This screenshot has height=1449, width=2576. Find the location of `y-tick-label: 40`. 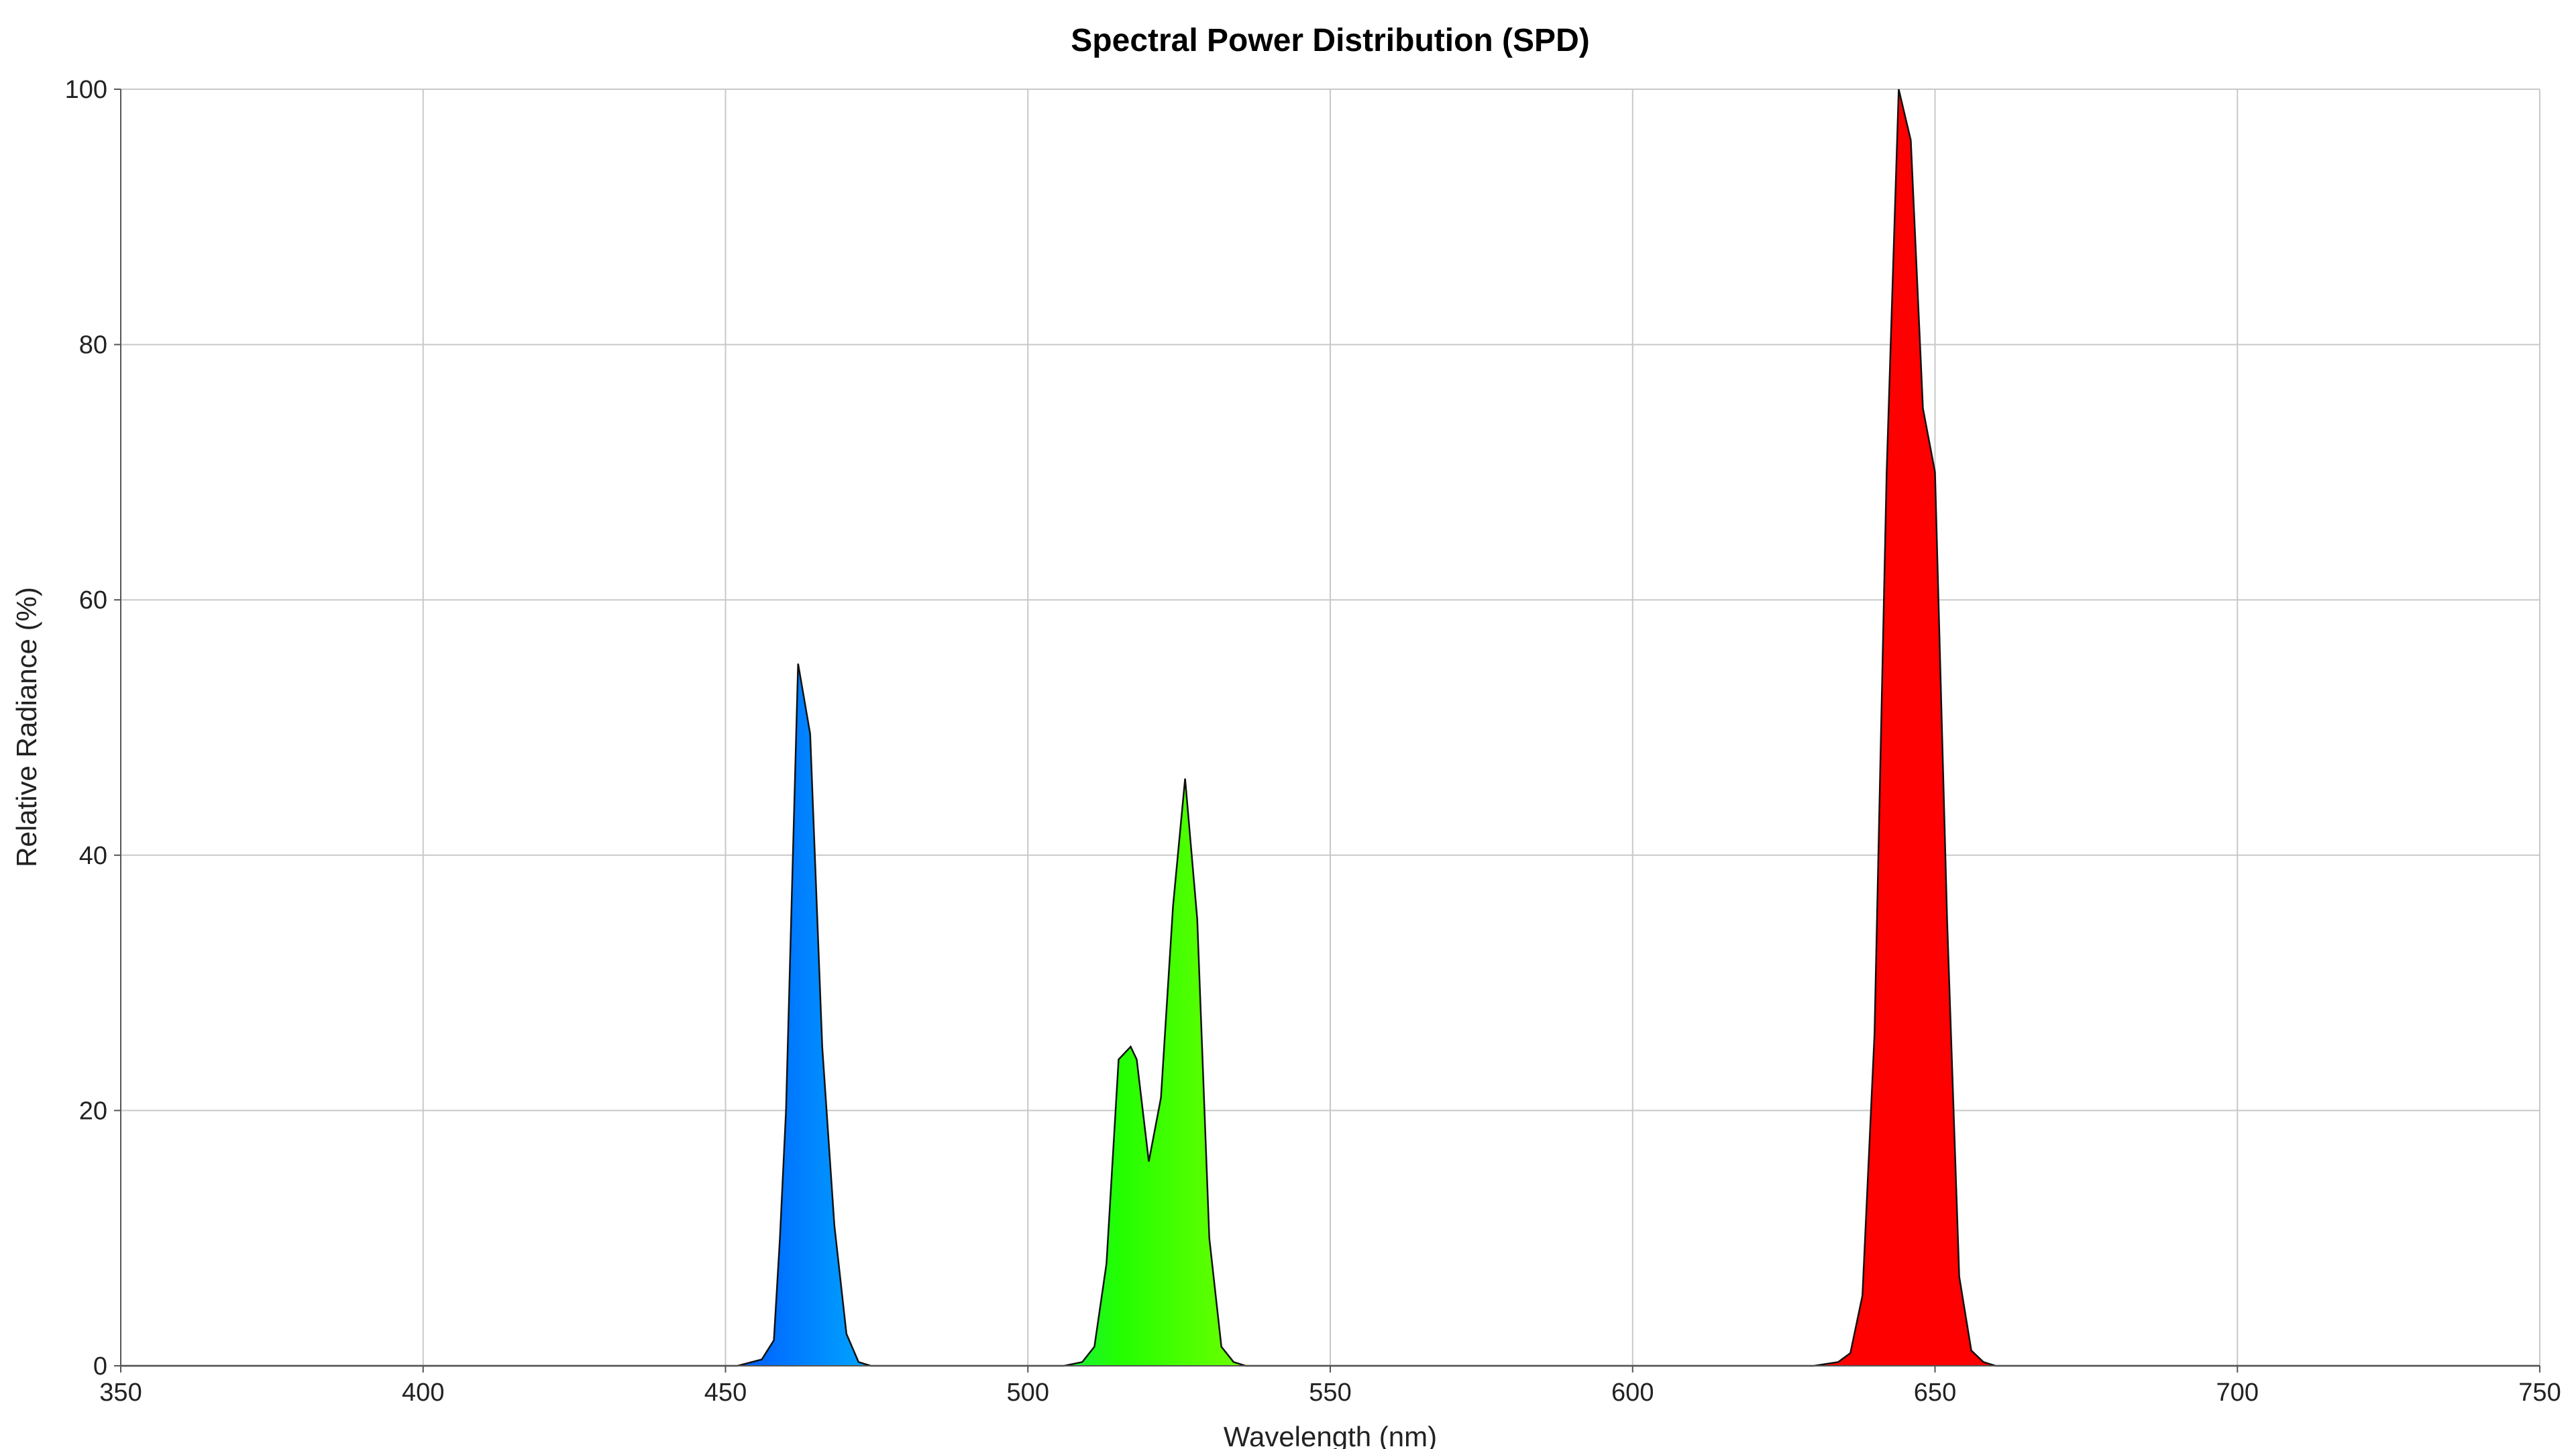

y-tick-label: 40 is located at coordinates (93, 856).